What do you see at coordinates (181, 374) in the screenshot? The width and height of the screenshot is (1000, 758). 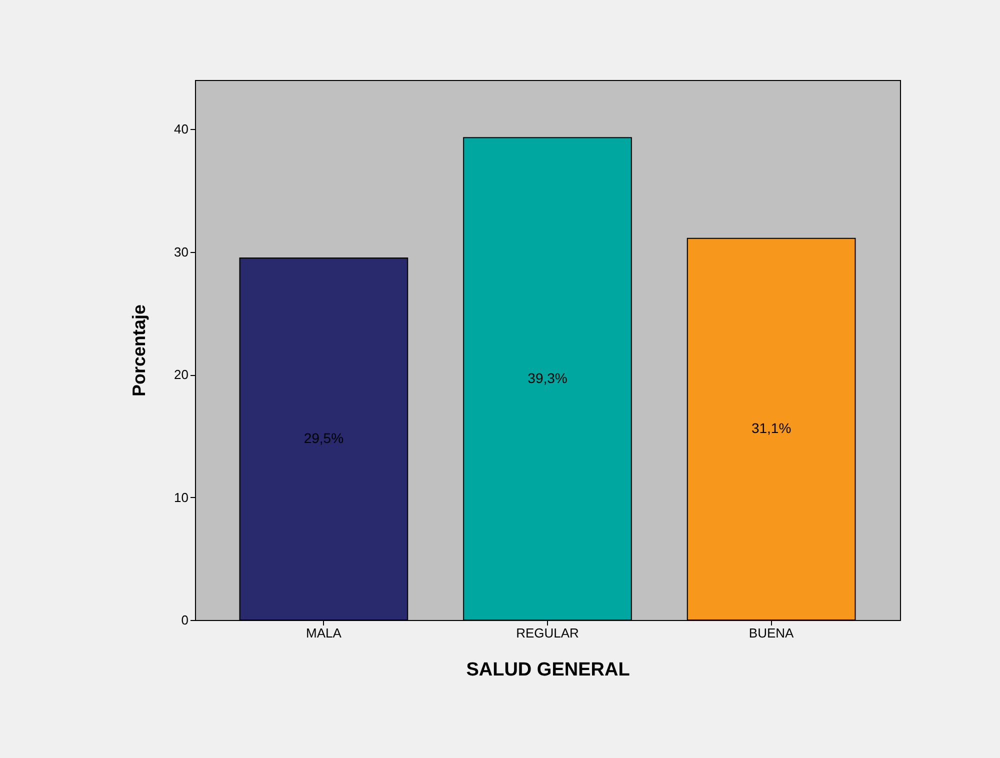 I see `y-tick-label: 20` at bounding box center [181, 374].